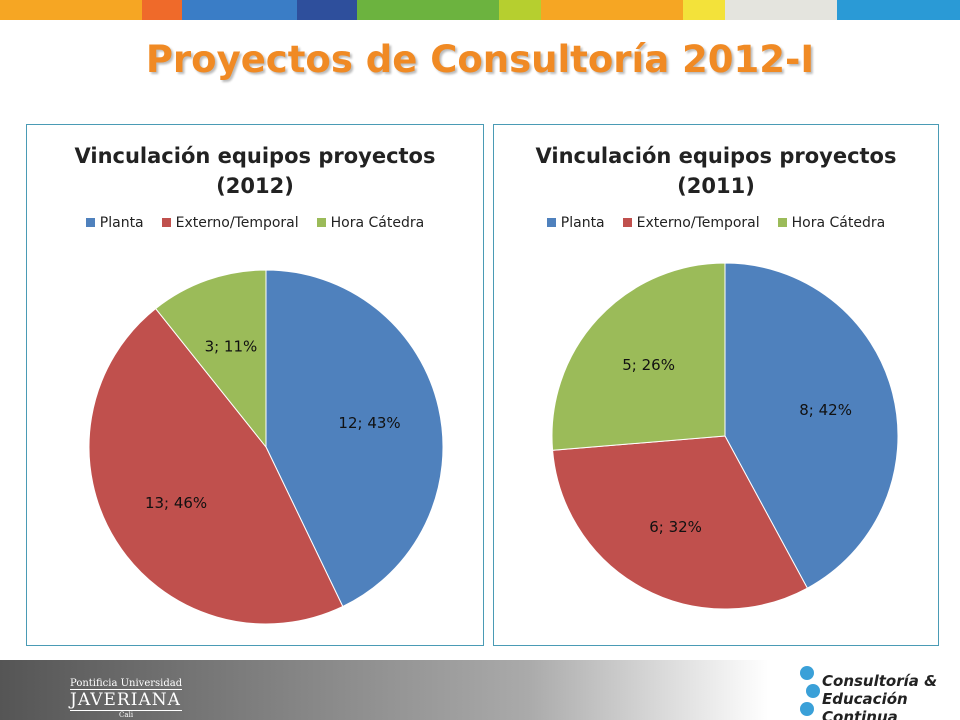  I want to click on university-name: JAVERIANA, so click(126, 700).